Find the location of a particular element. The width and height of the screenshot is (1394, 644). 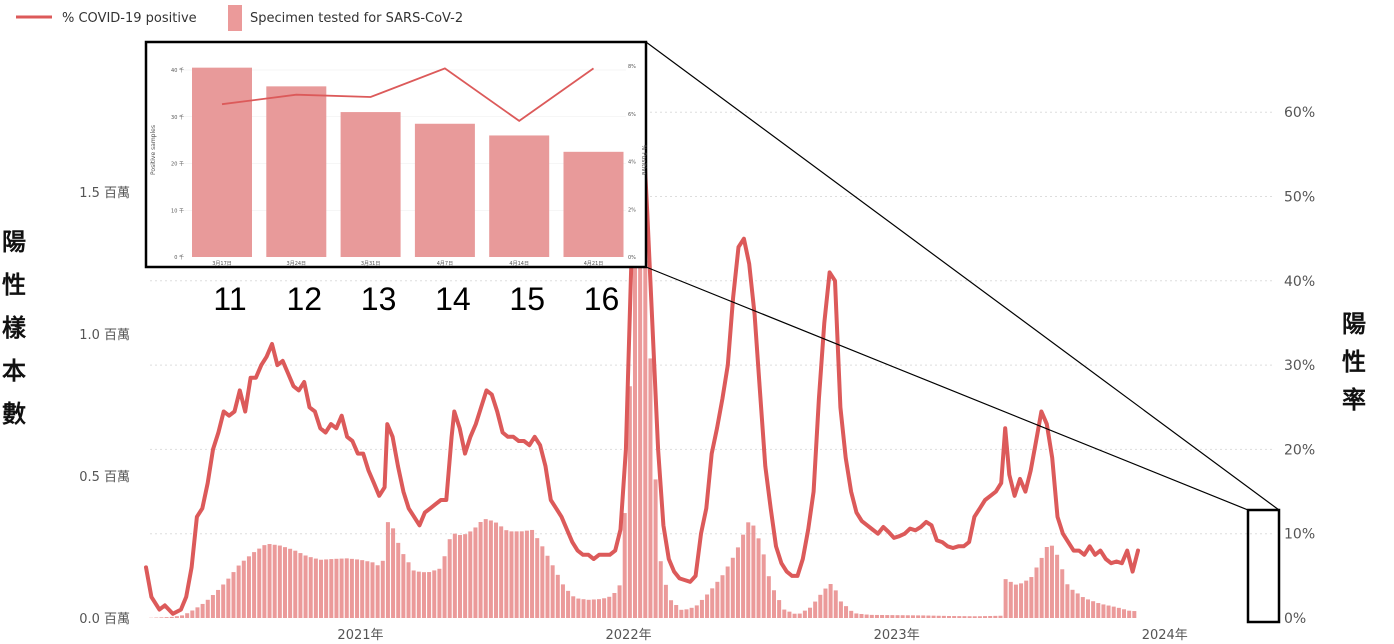

inset-x-tick: 3月24日 is located at coordinates (297, 264).